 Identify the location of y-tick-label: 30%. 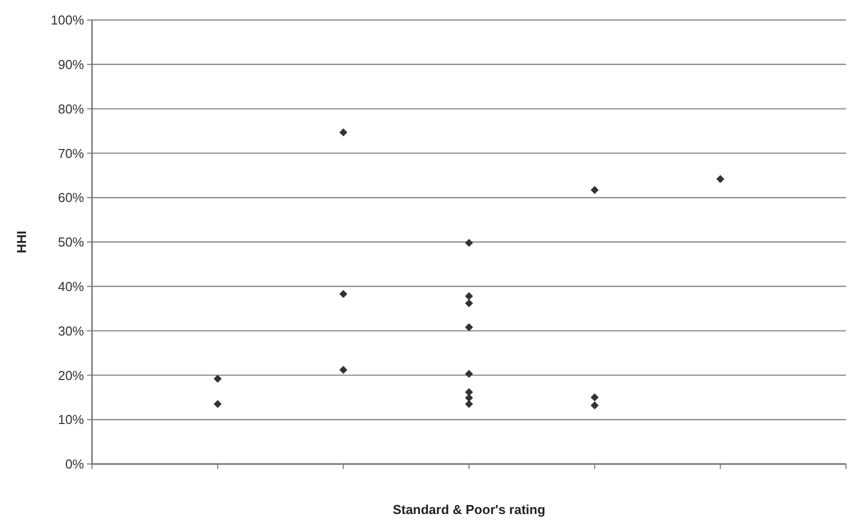
(71, 330).